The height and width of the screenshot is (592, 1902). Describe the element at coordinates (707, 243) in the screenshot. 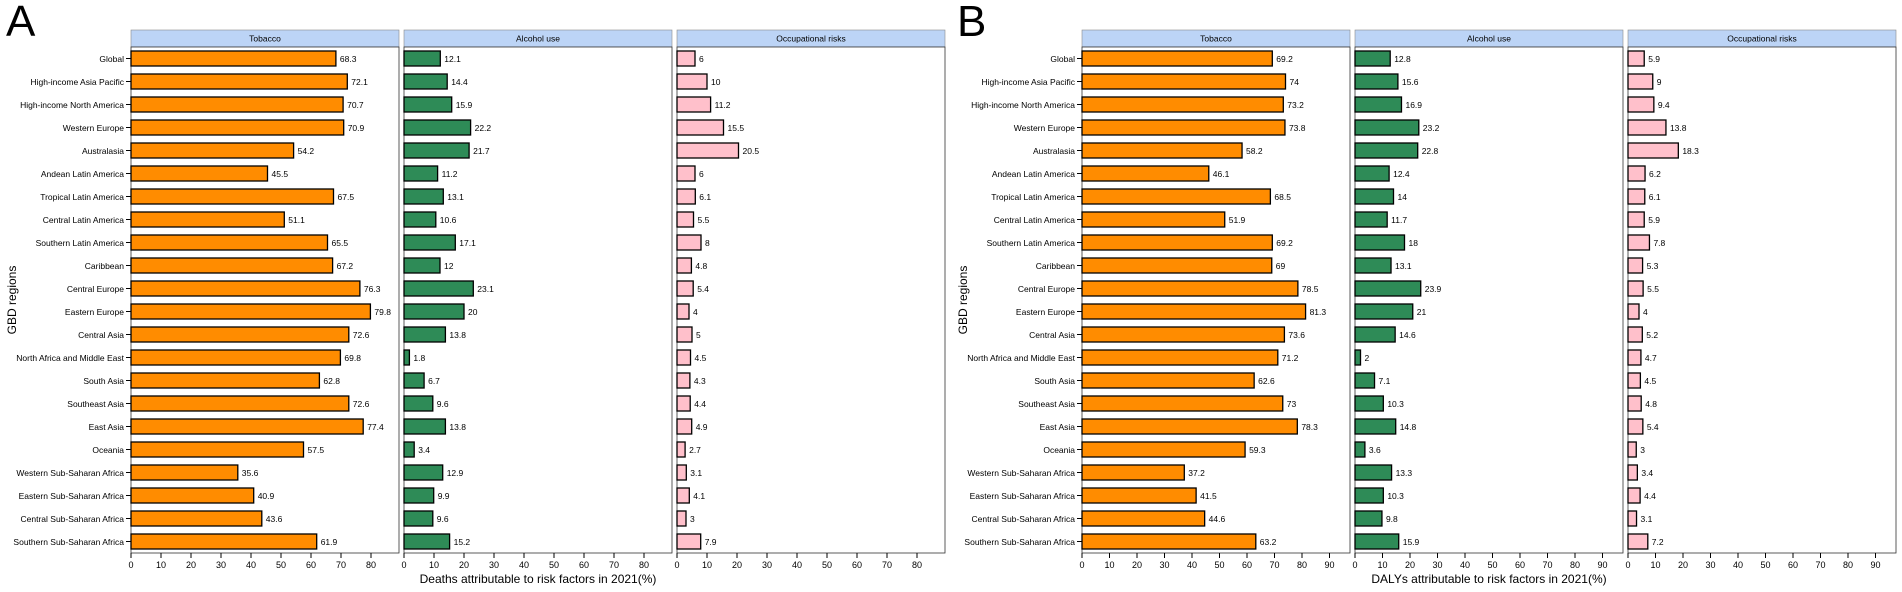

I see `bar-value-label: 8` at that location.